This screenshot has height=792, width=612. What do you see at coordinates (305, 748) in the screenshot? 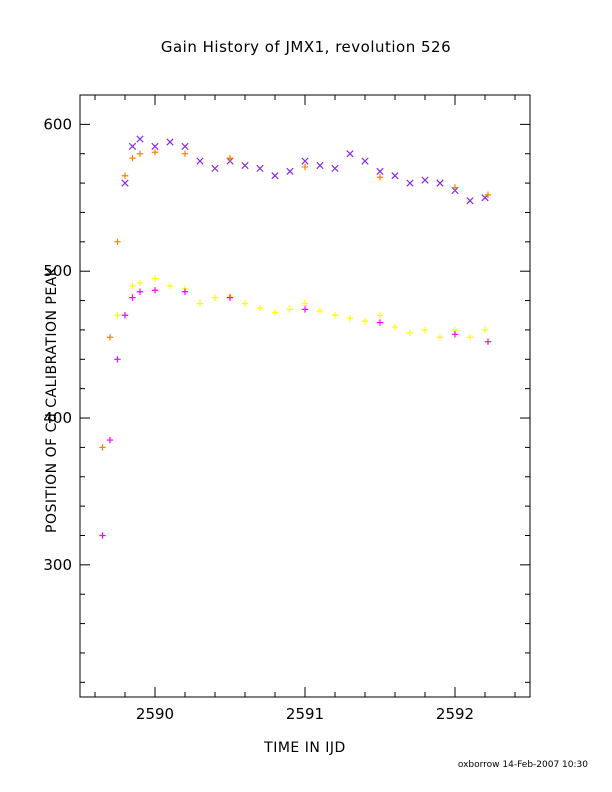
I see `x-axis-label: TIME IN IJD` at bounding box center [305, 748].